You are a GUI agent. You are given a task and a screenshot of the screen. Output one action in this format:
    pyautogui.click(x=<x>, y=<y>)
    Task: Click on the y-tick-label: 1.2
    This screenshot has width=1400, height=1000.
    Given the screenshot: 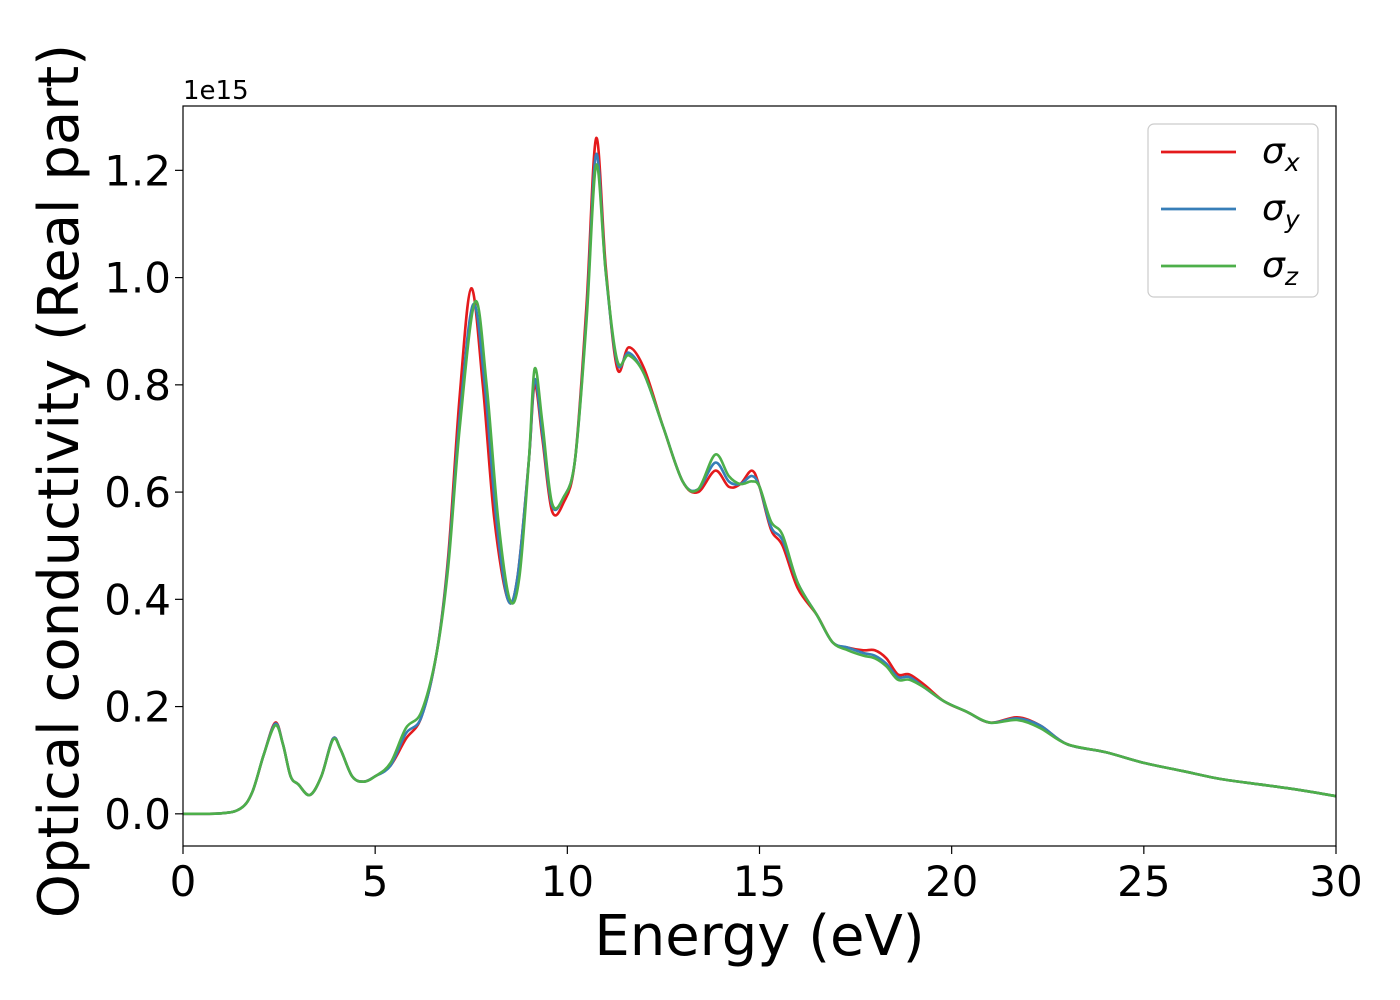 What is the action you would take?
    pyautogui.click(x=137, y=170)
    